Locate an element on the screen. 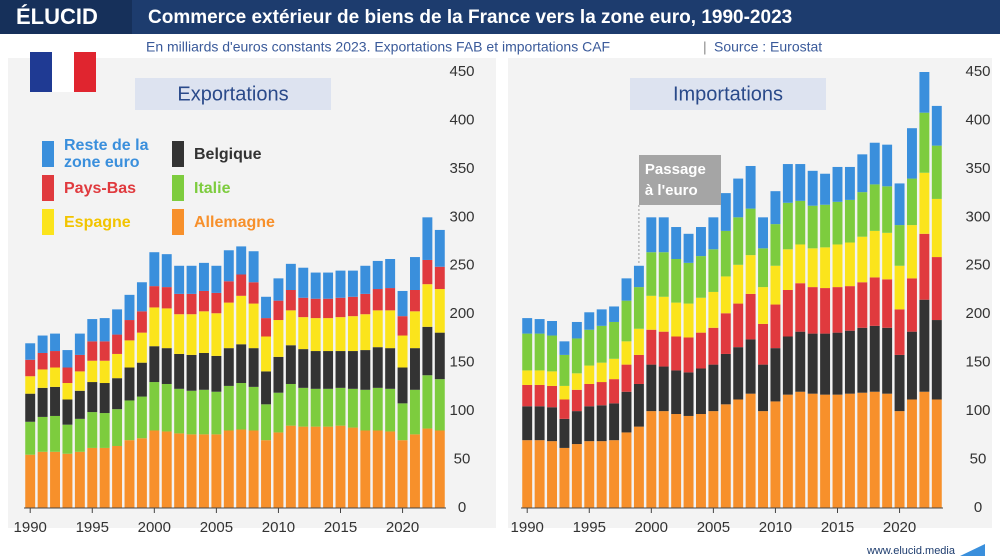 This screenshot has height=560, width=1000. x-tick-label: 2020 is located at coordinates (402, 527).